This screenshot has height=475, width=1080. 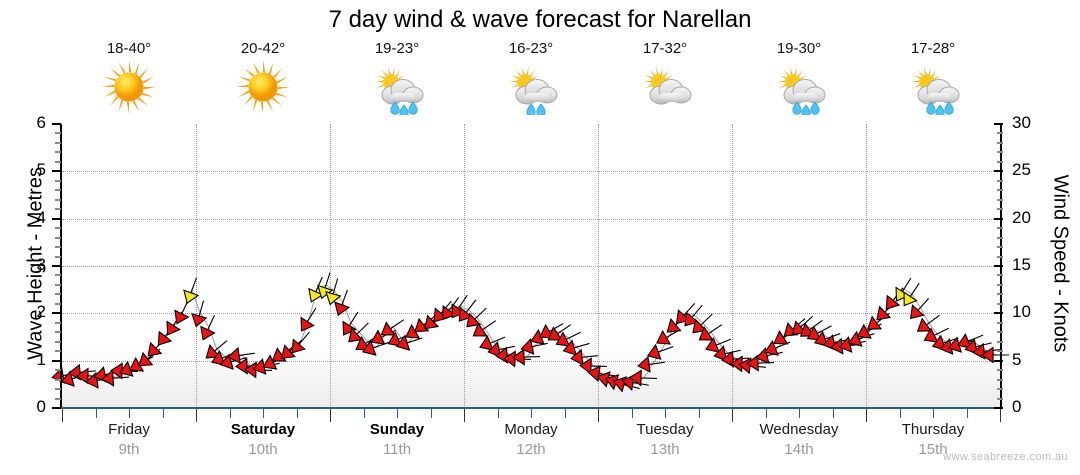 I want to click on day-header-monday: 16-23°, so click(x=531, y=82).